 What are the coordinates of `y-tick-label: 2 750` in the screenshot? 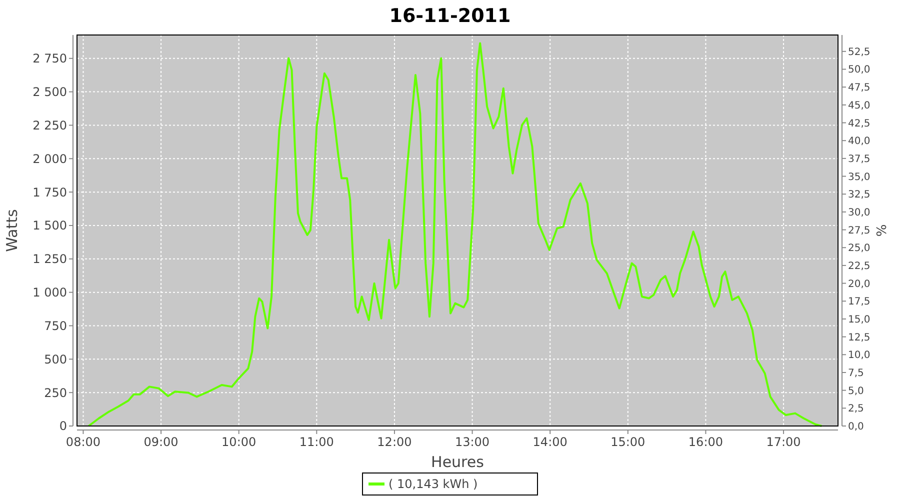 It's located at (49, 59).